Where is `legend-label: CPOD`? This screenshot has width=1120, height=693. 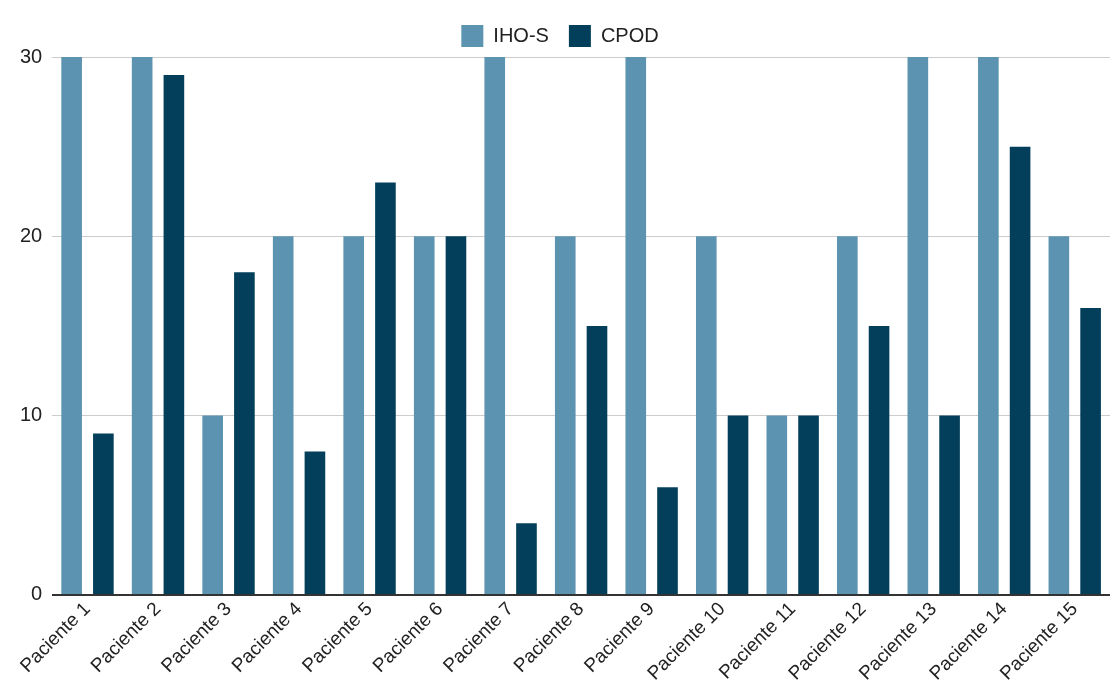 legend-label: CPOD is located at coordinates (629, 34).